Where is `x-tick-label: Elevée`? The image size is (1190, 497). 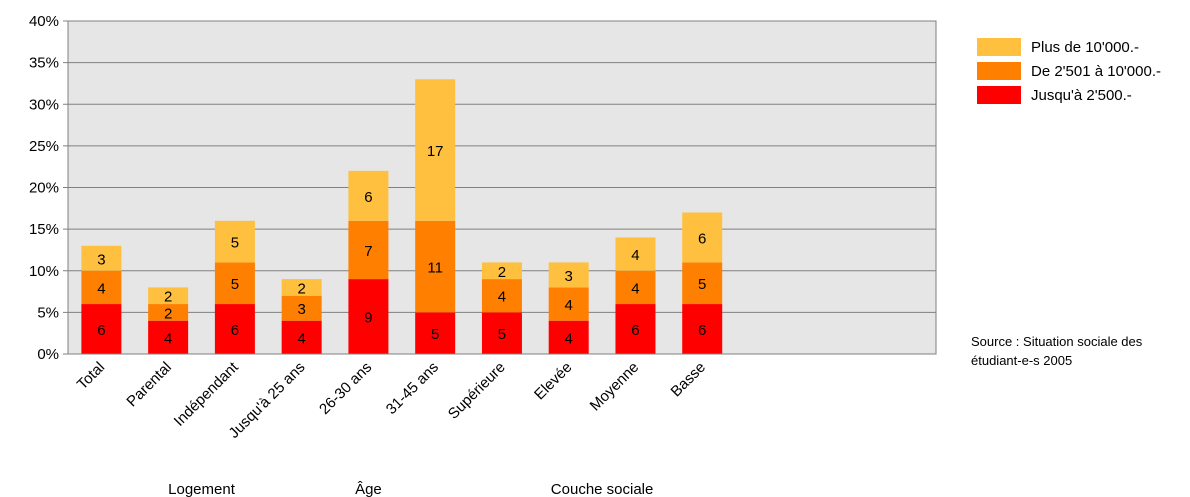 x-tick-label: Elevée is located at coordinates (553, 381).